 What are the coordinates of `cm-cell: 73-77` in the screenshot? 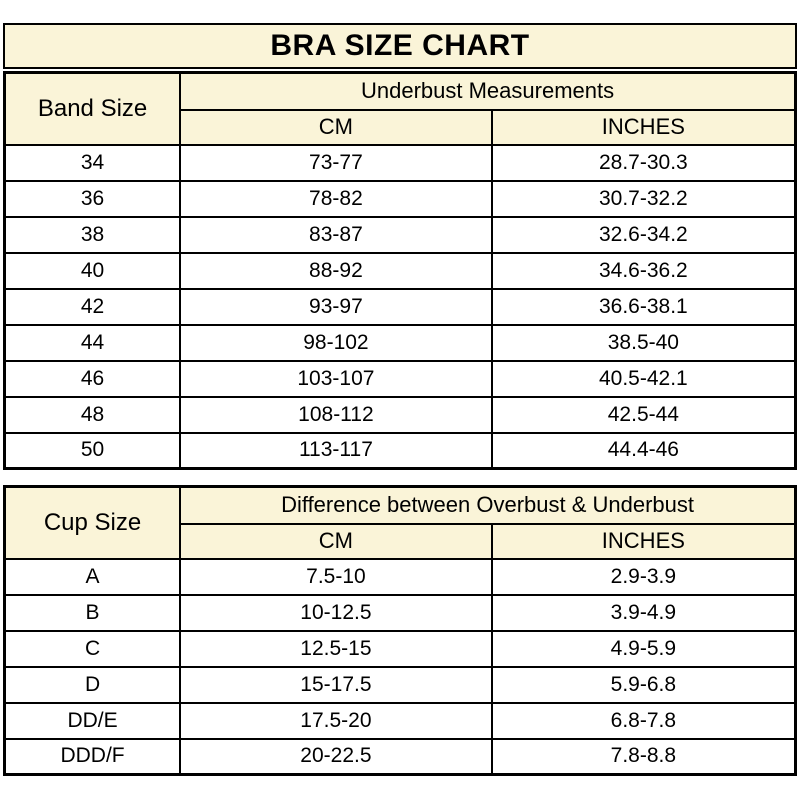 It's located at (336, 162).